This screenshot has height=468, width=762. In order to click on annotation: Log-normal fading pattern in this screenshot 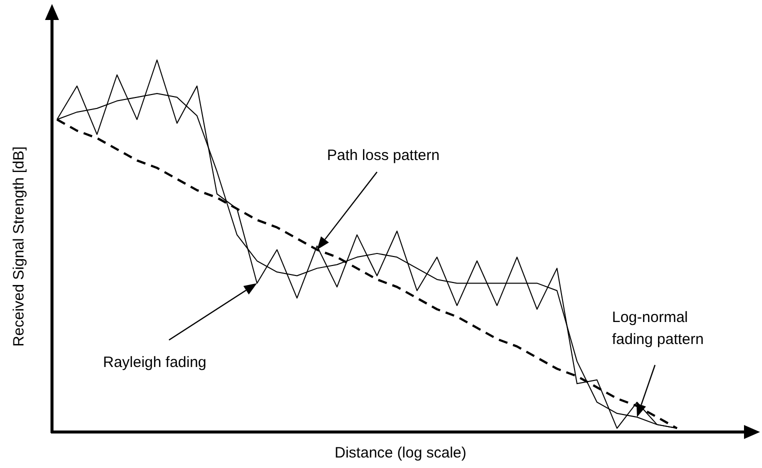, I will do `click(658, 328)`.